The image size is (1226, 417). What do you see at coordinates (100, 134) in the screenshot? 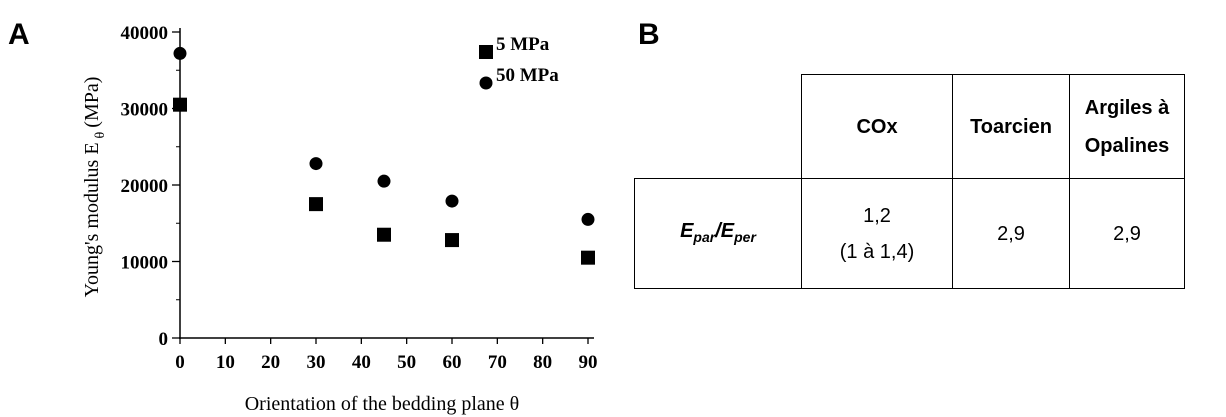
I see `y-axis-title-sub: θ` at bounding box center [100, 134].